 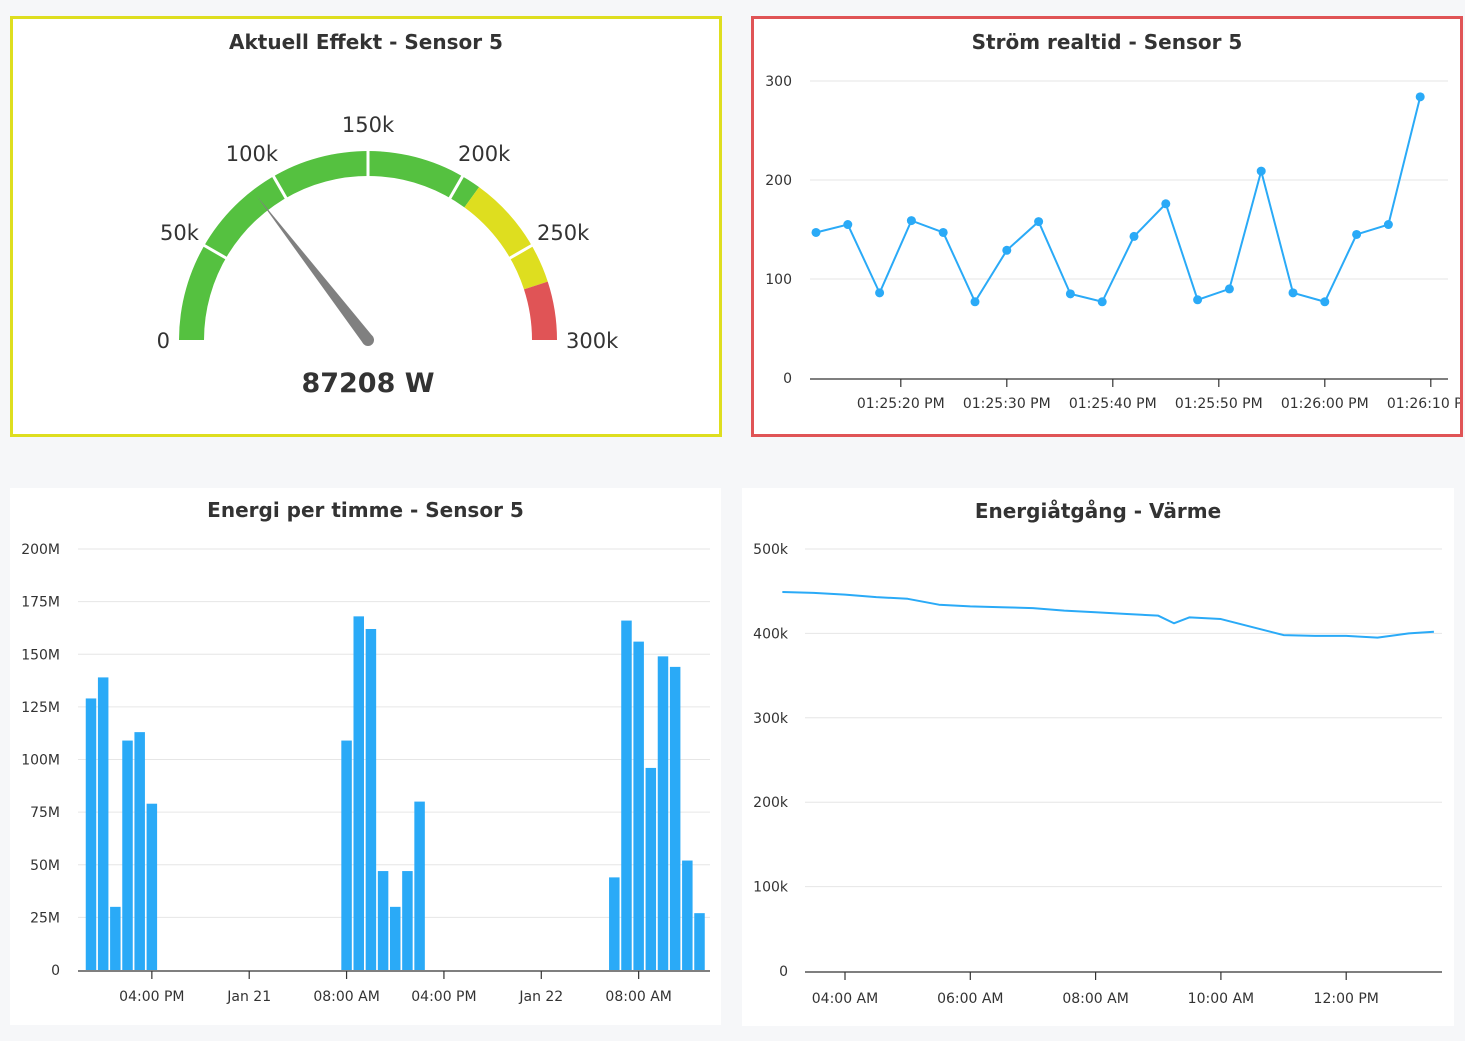 What do you see at coordinates (1325, 404) in the screenshot?
I see `current-x-tick-4: 01:26:00 PM` at bounding box center [1325, 404].